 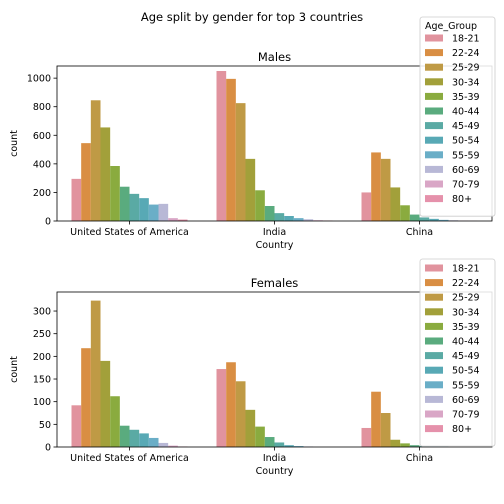 I want to click on bar-35-39-united-states-of-america, so click(x=115, y=193).